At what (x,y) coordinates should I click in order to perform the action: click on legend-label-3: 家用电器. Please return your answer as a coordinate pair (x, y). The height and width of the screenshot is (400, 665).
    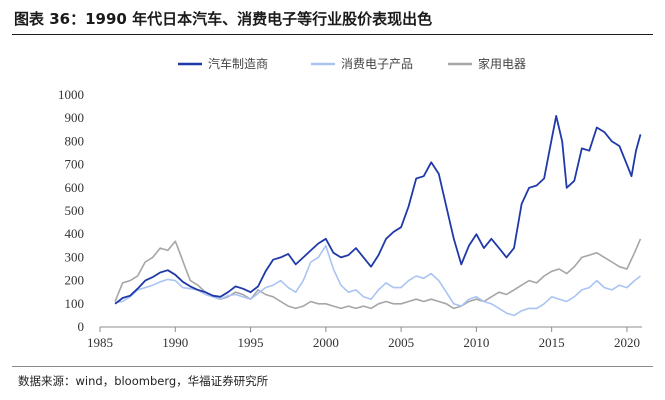
    Looking at the image, I should click on (502, 63).